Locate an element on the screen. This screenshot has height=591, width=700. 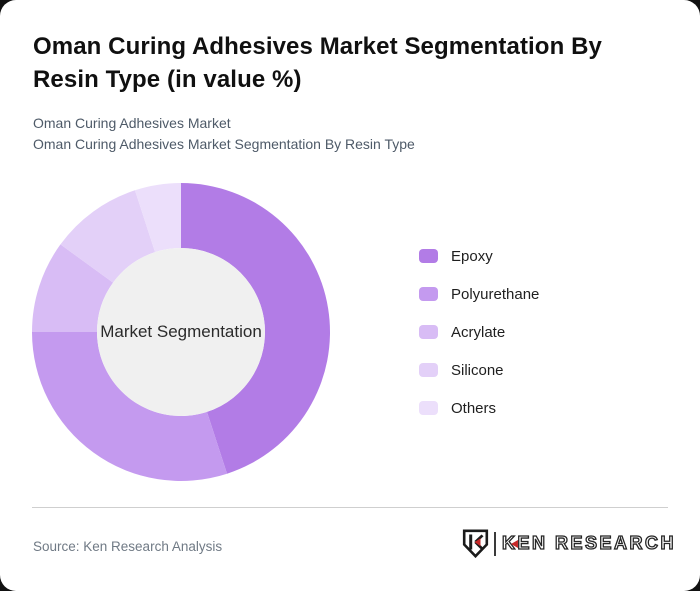
donut-slice-others is located at coordinates (157, 218).